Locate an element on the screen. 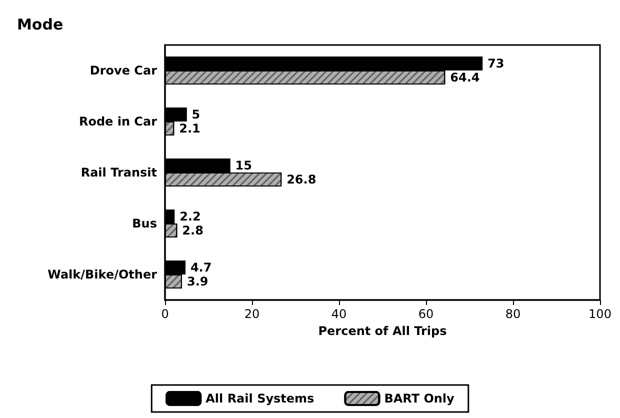 Image resolution: width=620 pixels, height=418 pixels. data-label: 4.7 is located at coordinates (201, 267).